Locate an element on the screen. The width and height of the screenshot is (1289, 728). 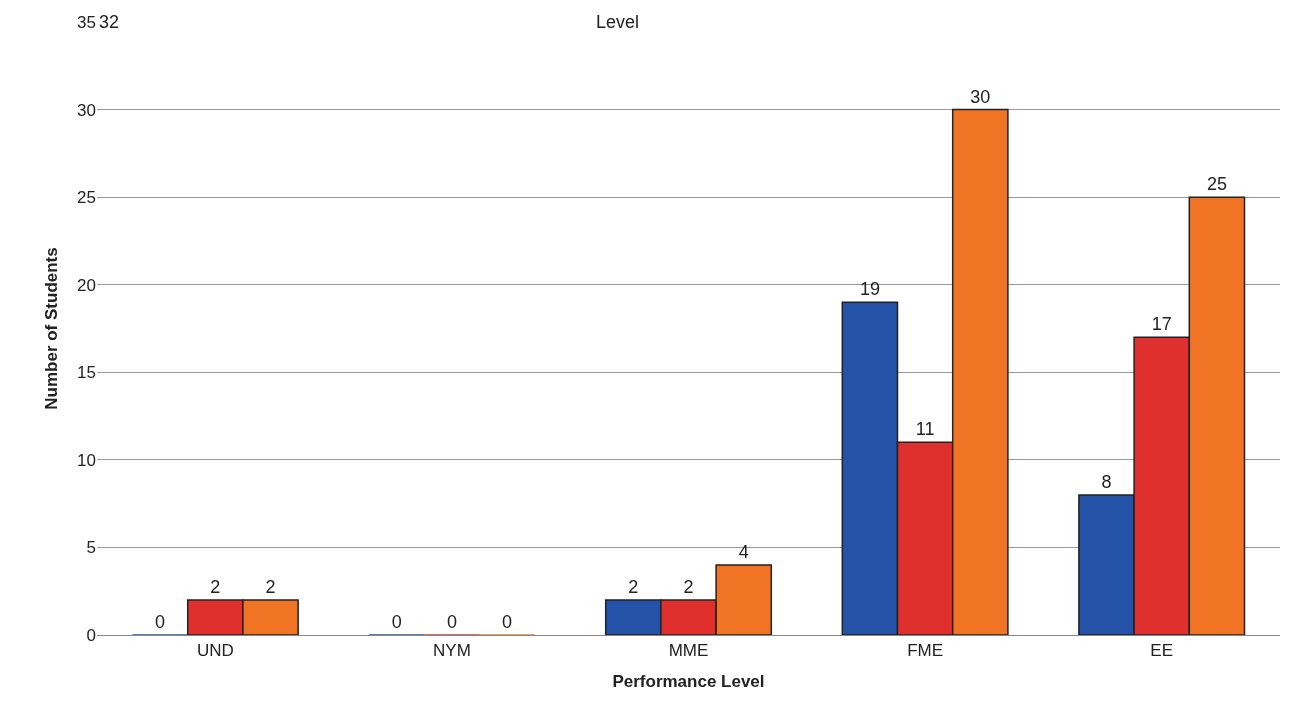
x-tick-label: MME is located at coordinates (688, 651).